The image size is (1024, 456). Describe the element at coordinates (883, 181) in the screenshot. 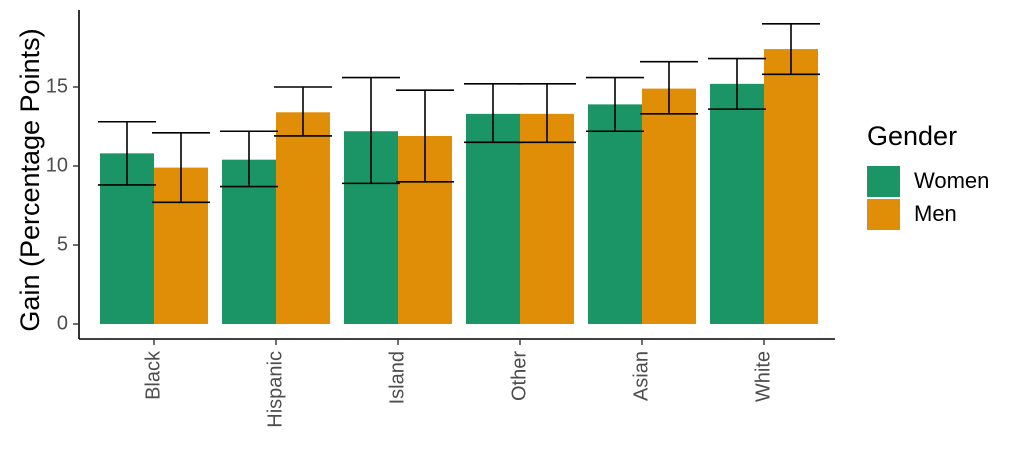

I see `legend-key-women` at that location.